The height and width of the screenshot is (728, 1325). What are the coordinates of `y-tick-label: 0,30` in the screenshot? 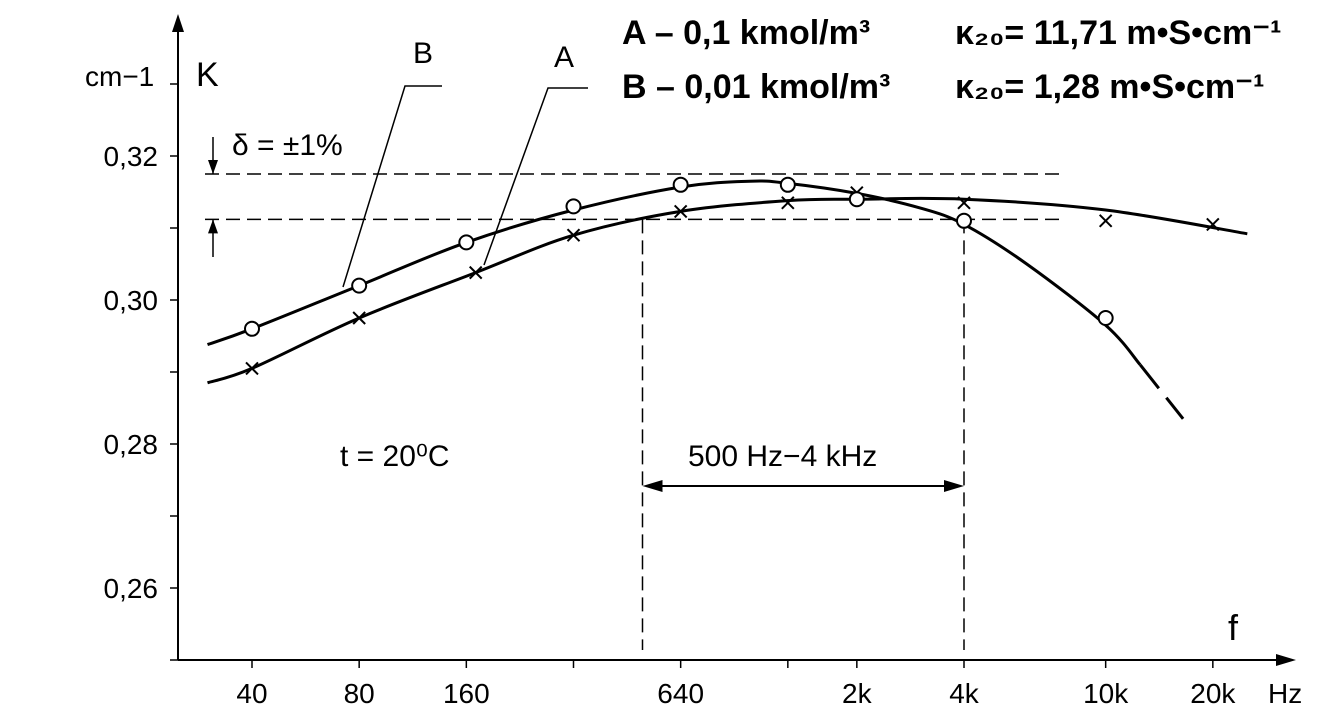 It's located at (131, 300).